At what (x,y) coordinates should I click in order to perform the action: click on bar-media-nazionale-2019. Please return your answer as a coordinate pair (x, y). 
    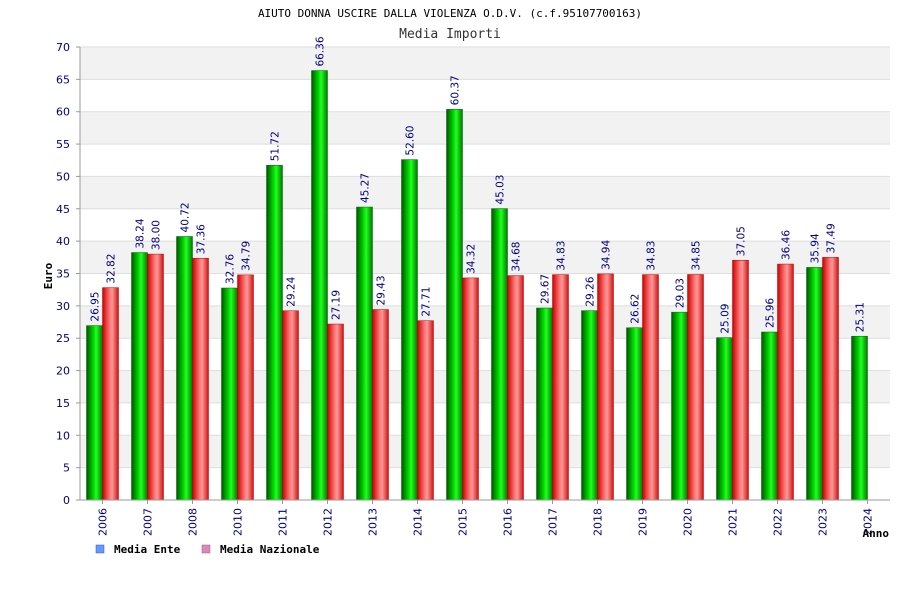
    Looking at the image, I should click on (650, 387).